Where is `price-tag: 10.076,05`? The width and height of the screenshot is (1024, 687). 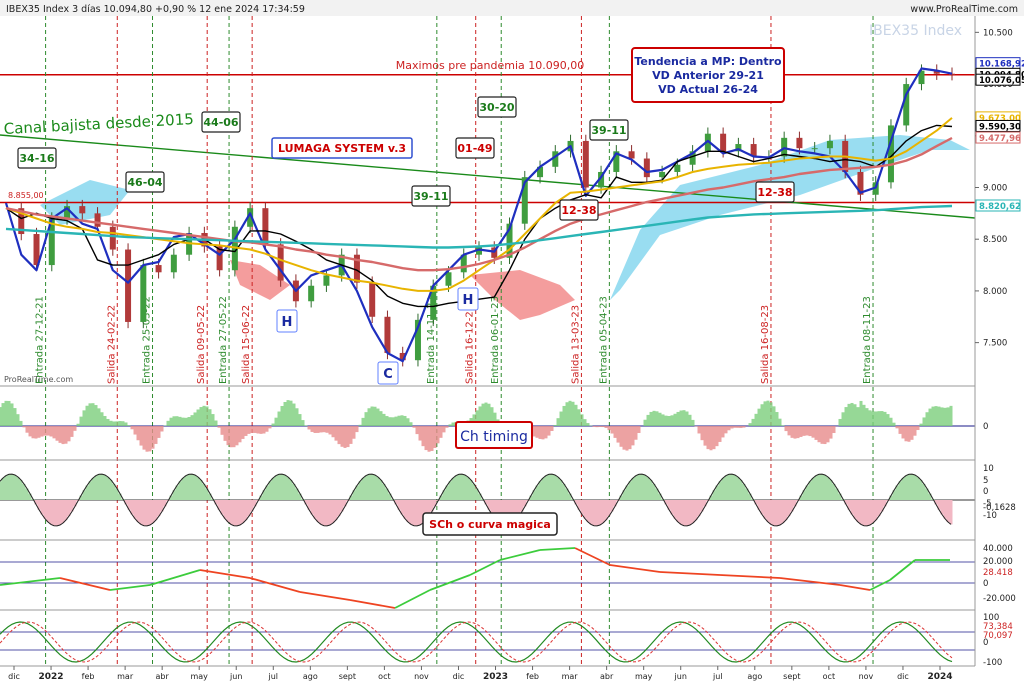 price-tag: 10.076,05 is located at coordinates (1001, 81).